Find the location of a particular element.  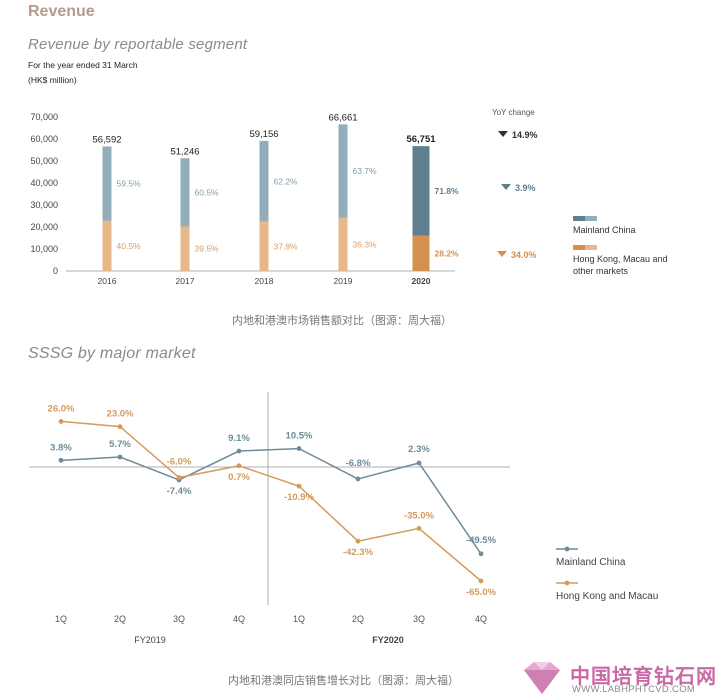

data-label-hk: 0.7% is located at coordinates (239, 477).